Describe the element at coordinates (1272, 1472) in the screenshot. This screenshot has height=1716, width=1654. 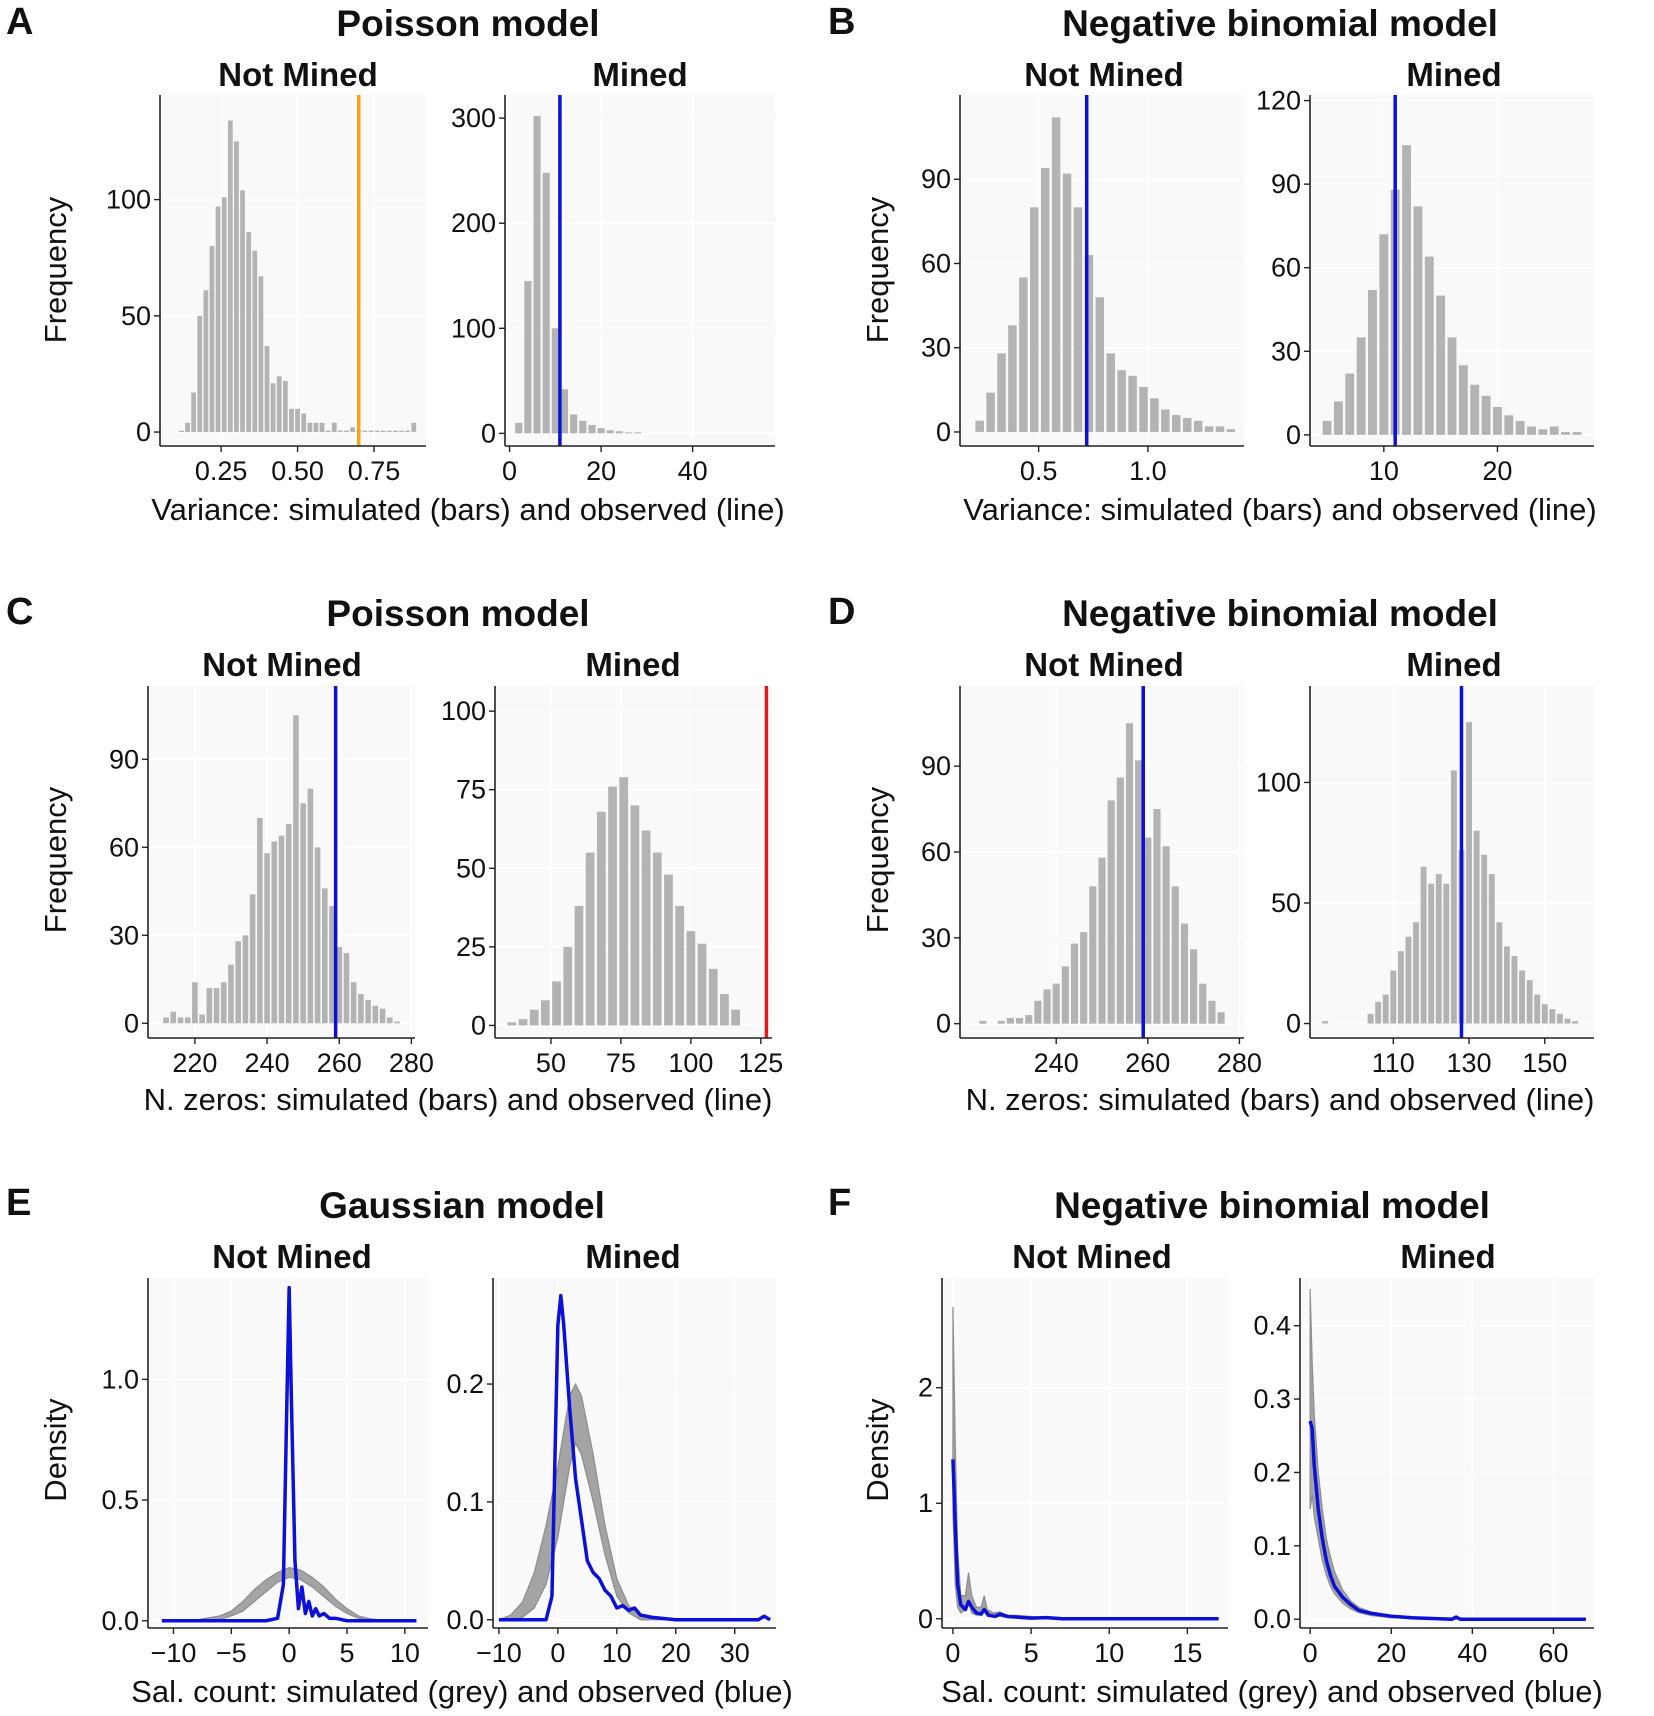
I see `y-tick-label: 0.2` at that location.